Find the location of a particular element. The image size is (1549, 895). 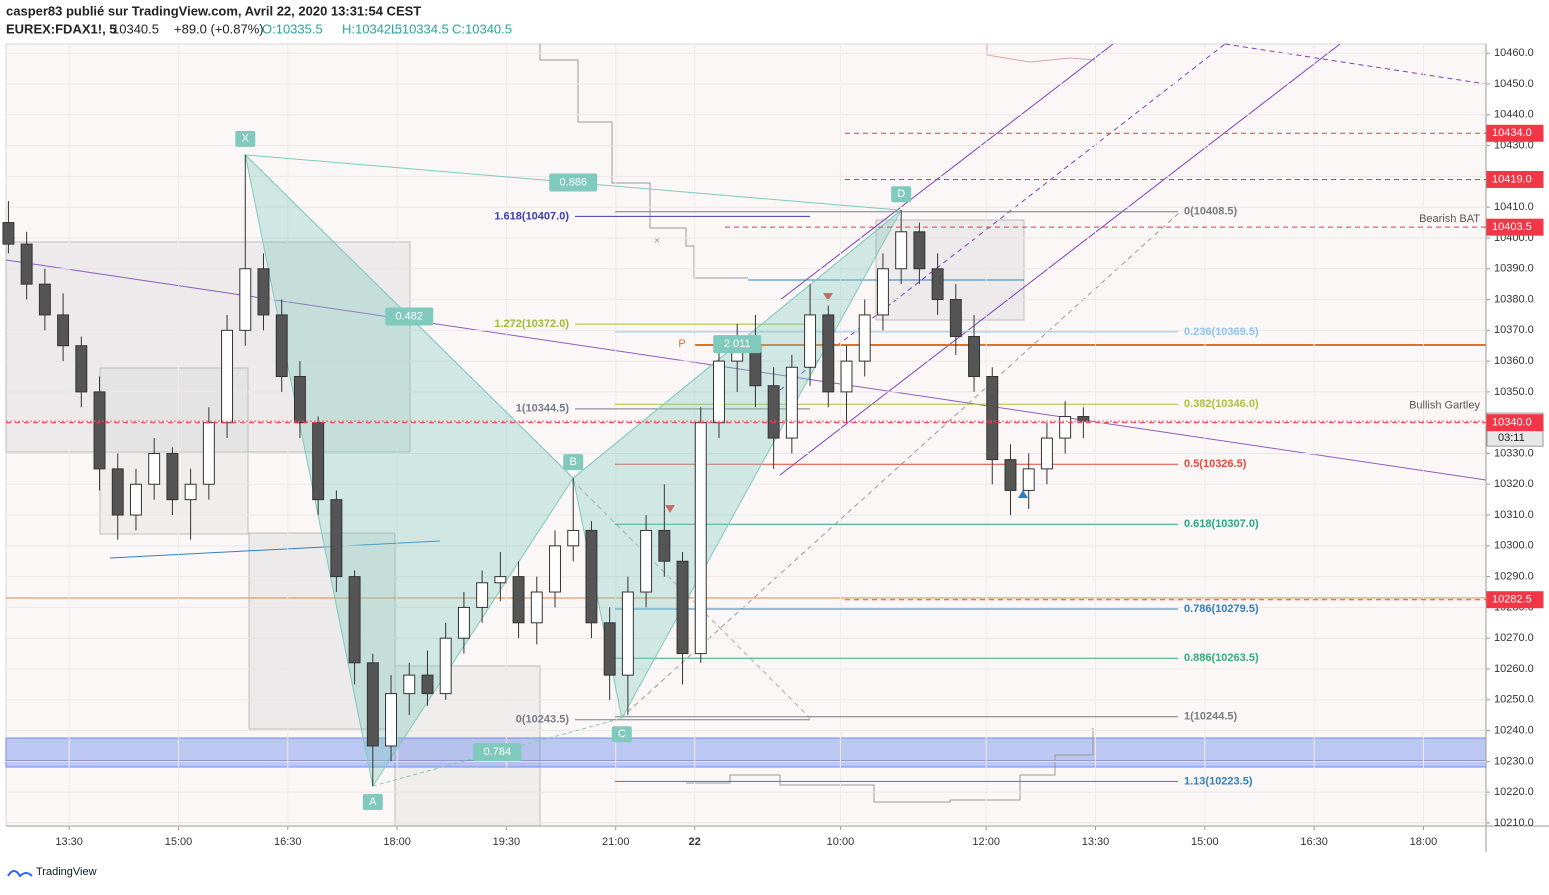

ratio-label: 0.886 is located at coordinates (573, 182).